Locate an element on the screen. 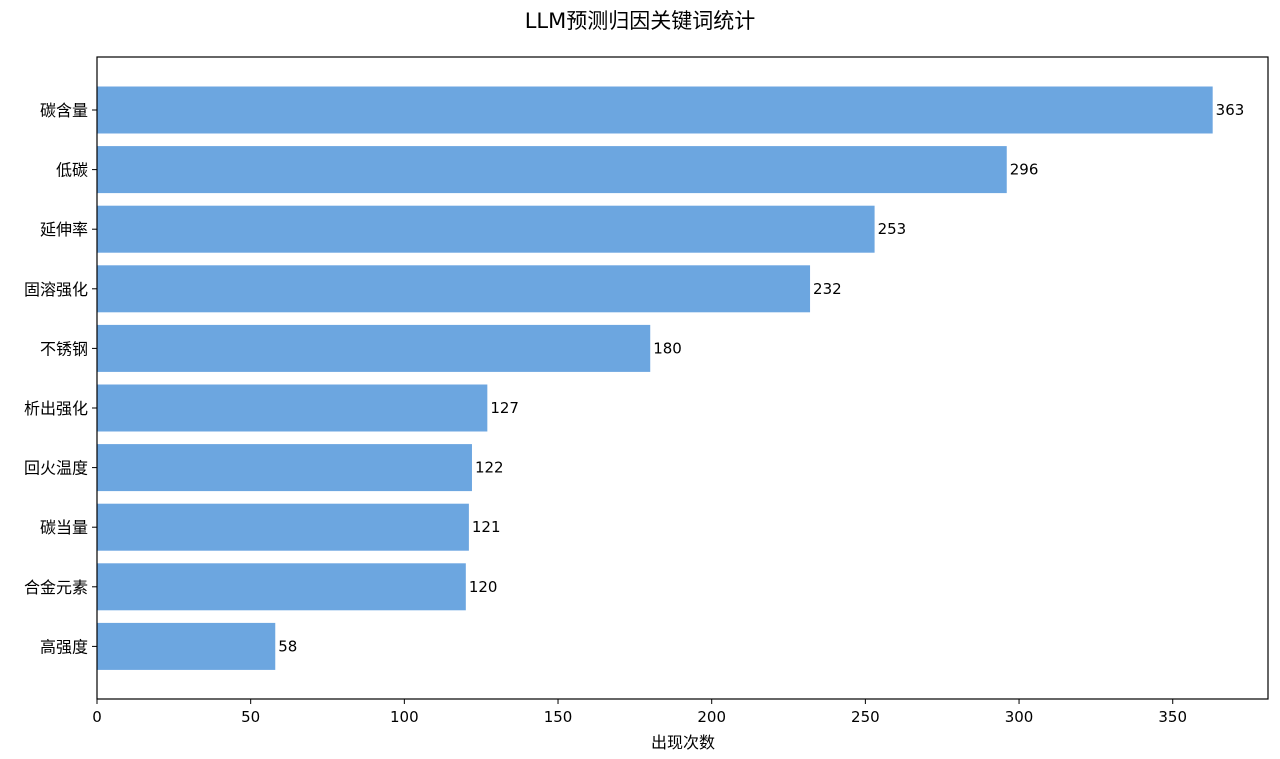 This screenshot has height=759, width=1280. category-label: 固溶强化 is located at coordinates (56, 289).